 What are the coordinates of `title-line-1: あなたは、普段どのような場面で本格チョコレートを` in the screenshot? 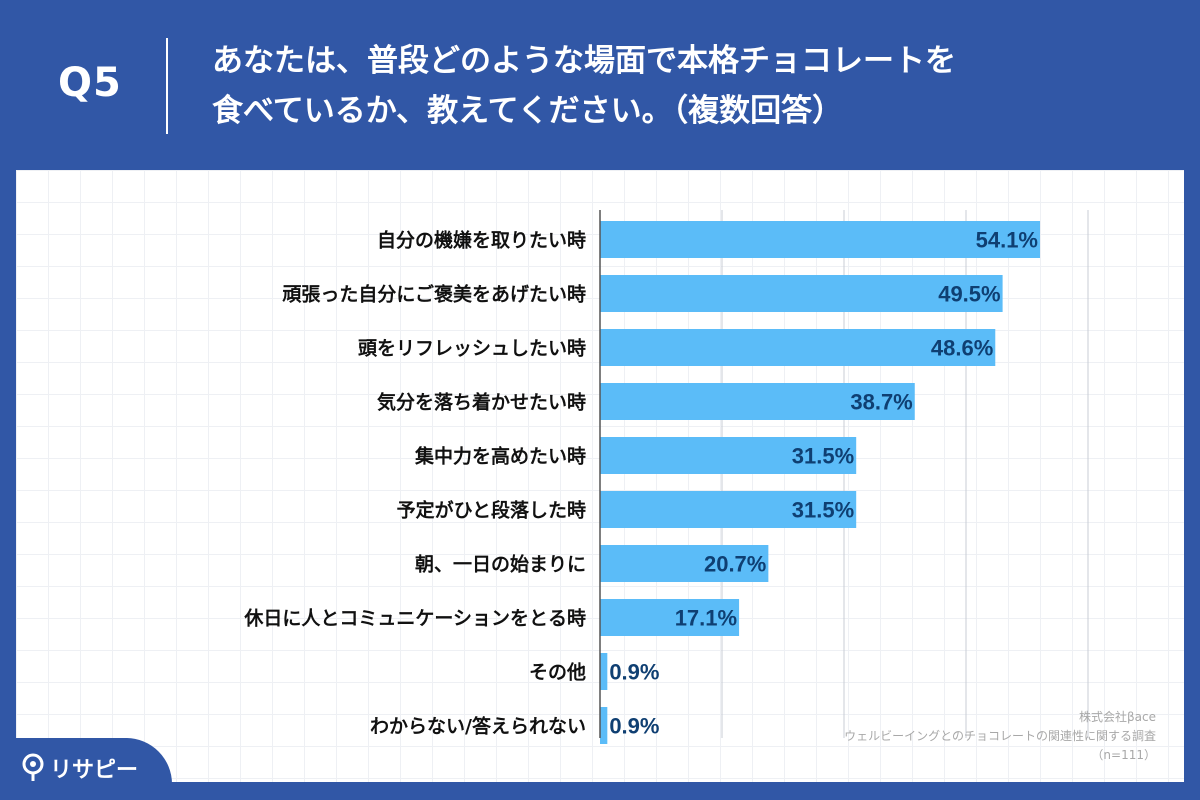 It's located at (584, 61).